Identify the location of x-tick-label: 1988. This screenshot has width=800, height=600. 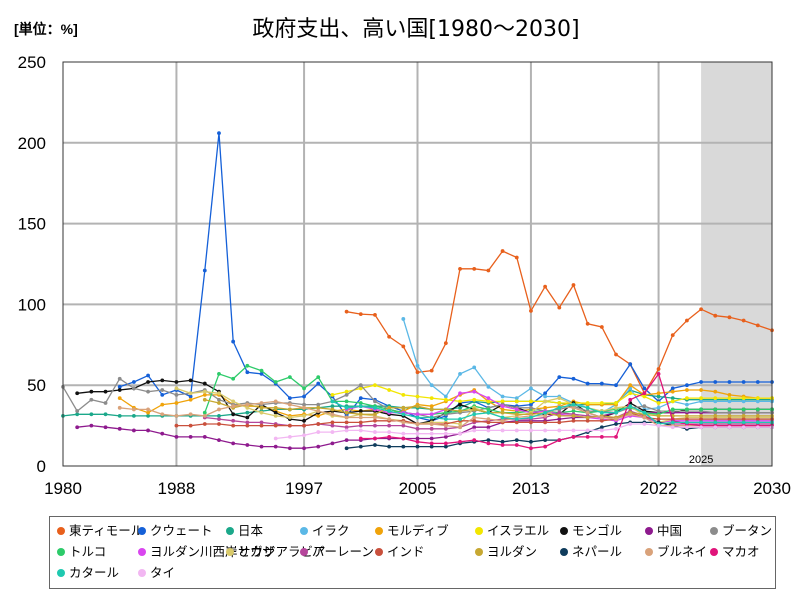
(177, 488).